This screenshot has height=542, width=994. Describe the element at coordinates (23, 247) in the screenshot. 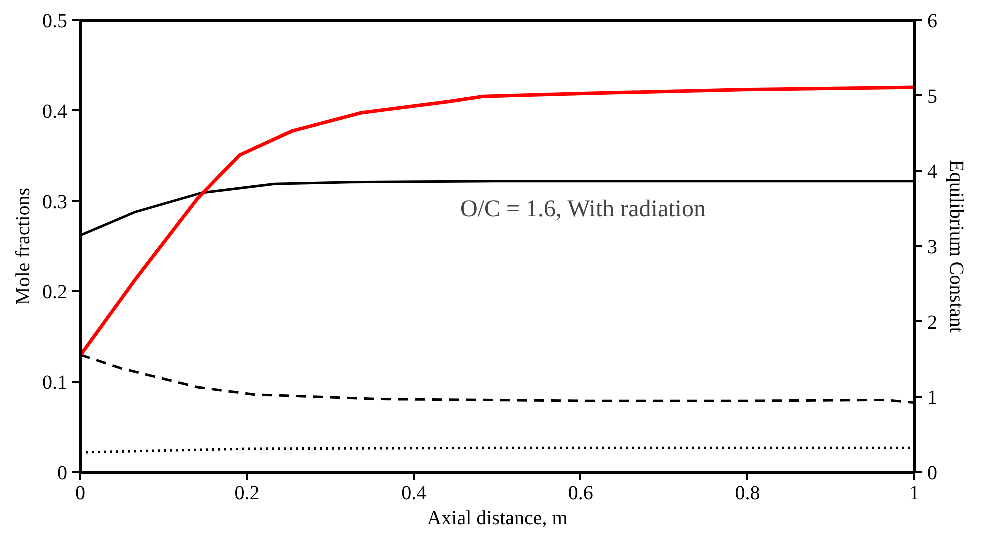

I see `y-axis-title: Mole fractions` at that location.